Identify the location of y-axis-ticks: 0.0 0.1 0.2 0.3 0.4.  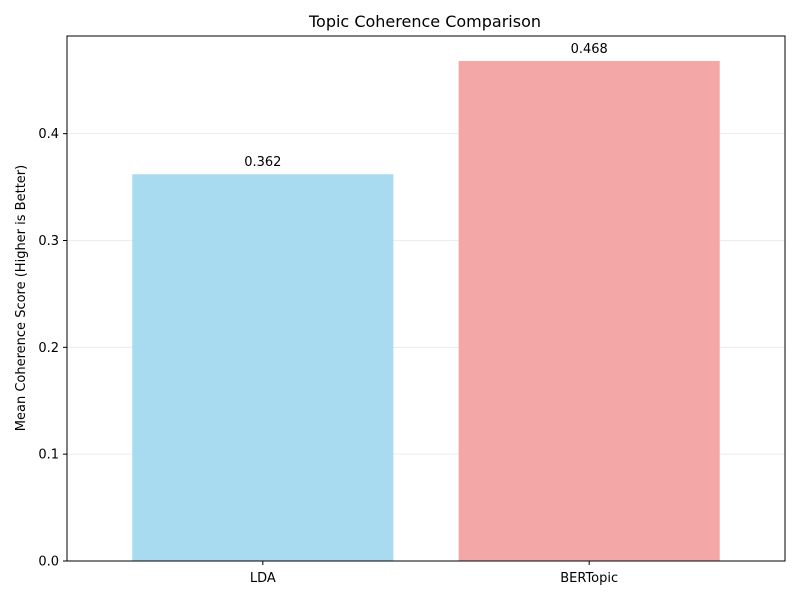
(52, 348).